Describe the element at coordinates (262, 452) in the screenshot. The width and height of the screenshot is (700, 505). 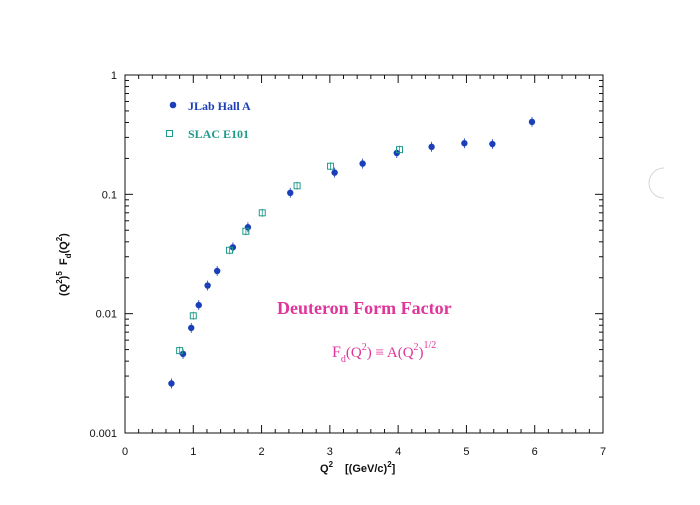
I see `x-tick-label: 2` at that location.